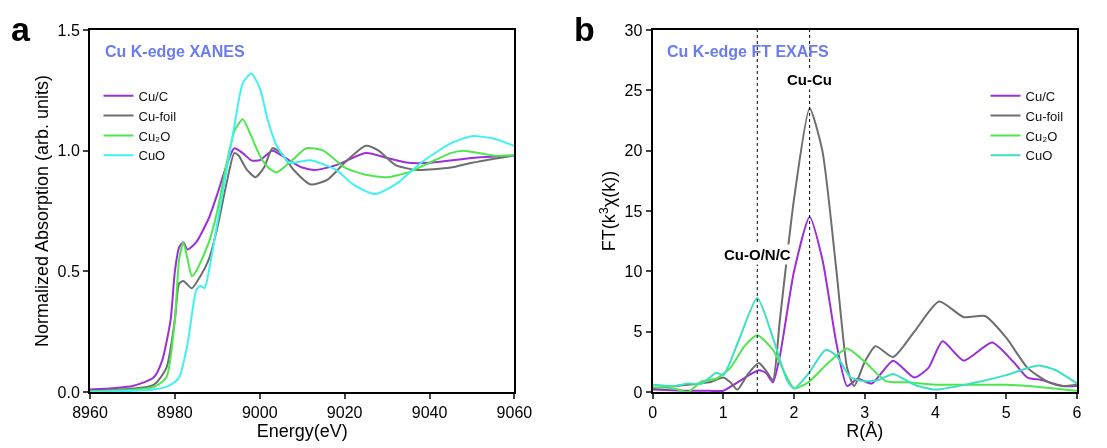  Describe the element at coordinates (302, 431) in the screenshot. I see `x-axis-title: Energy(eV)` at that location.